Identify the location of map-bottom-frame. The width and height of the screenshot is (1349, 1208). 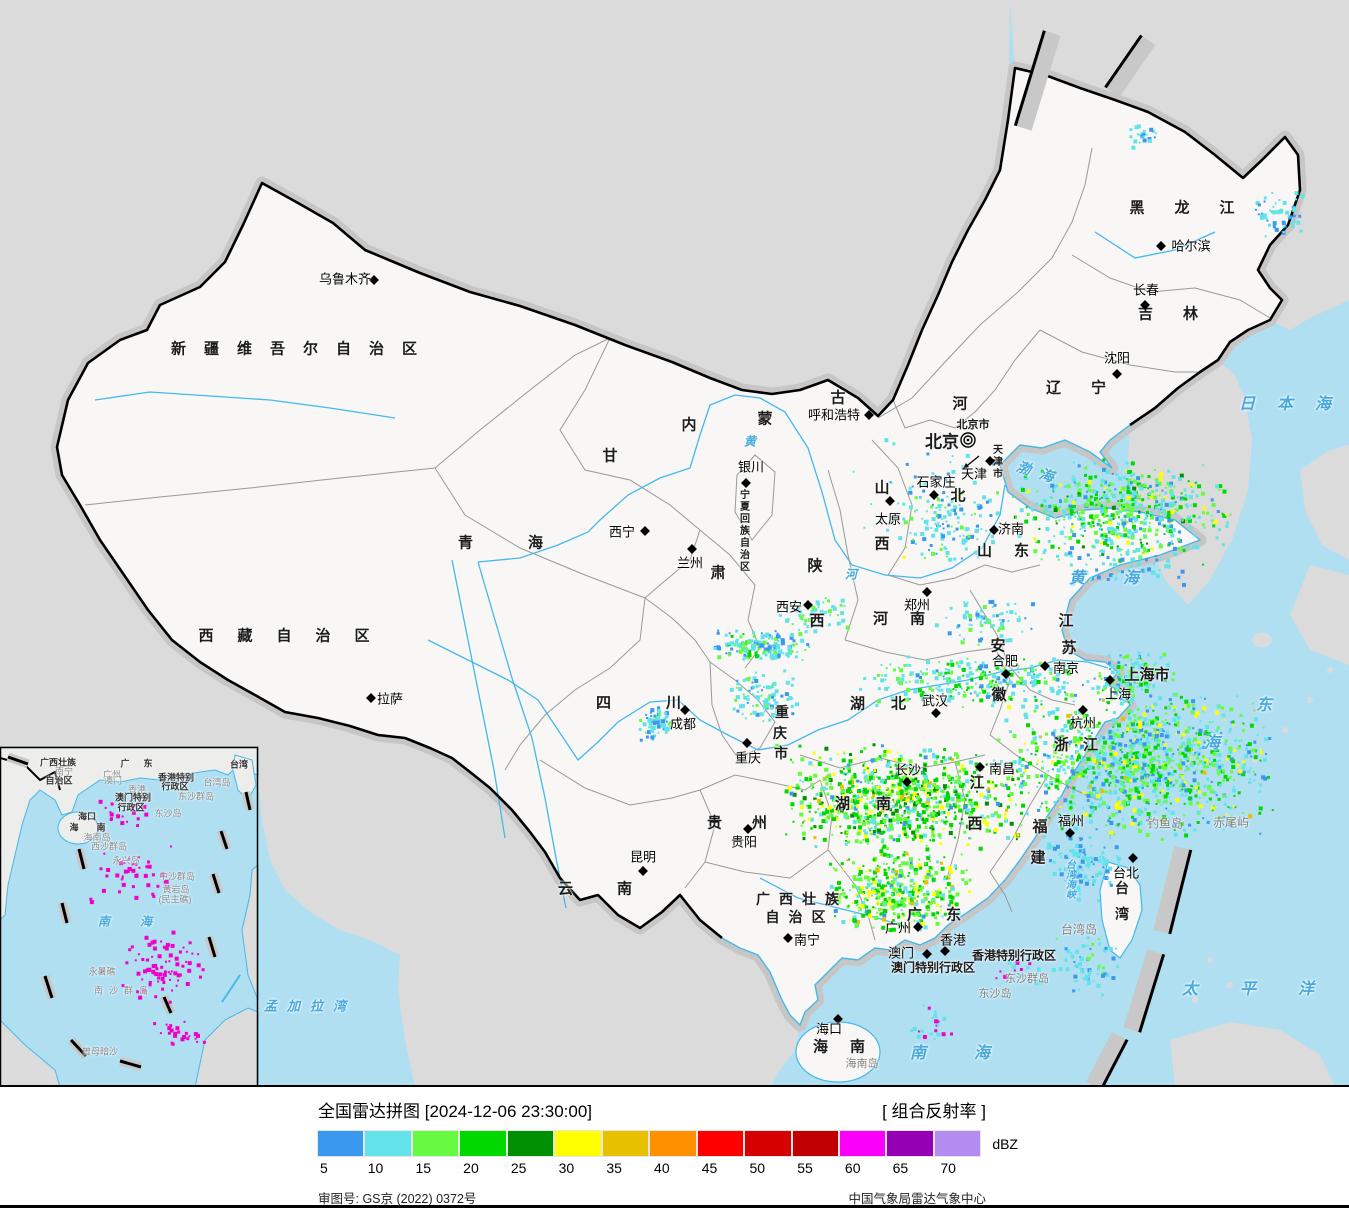
(674, 1086).